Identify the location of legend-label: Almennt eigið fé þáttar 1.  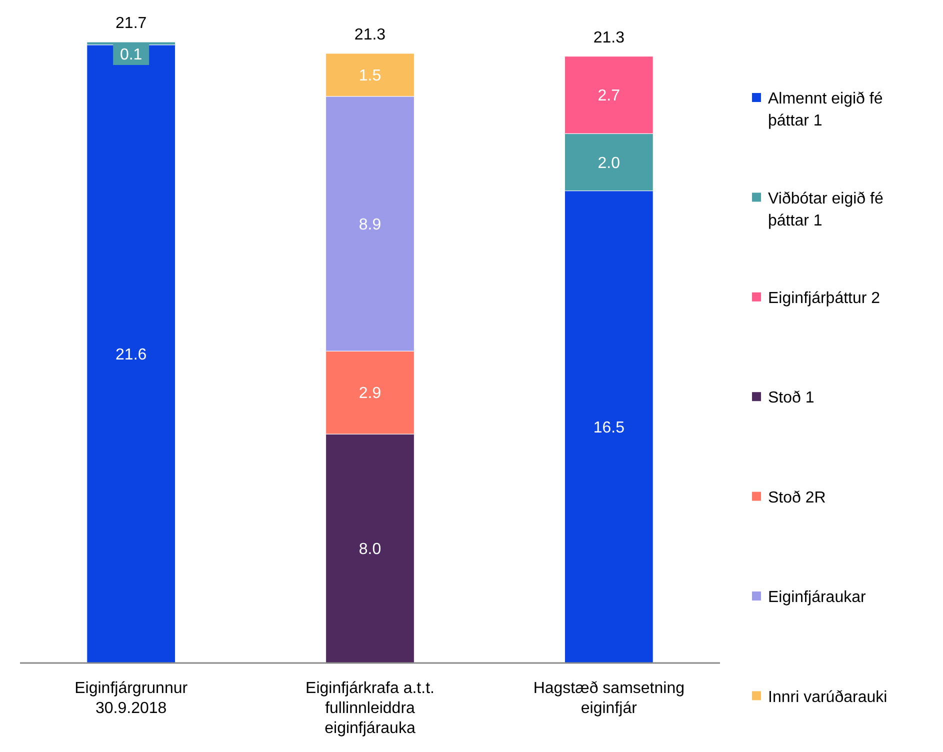
(825, 110).